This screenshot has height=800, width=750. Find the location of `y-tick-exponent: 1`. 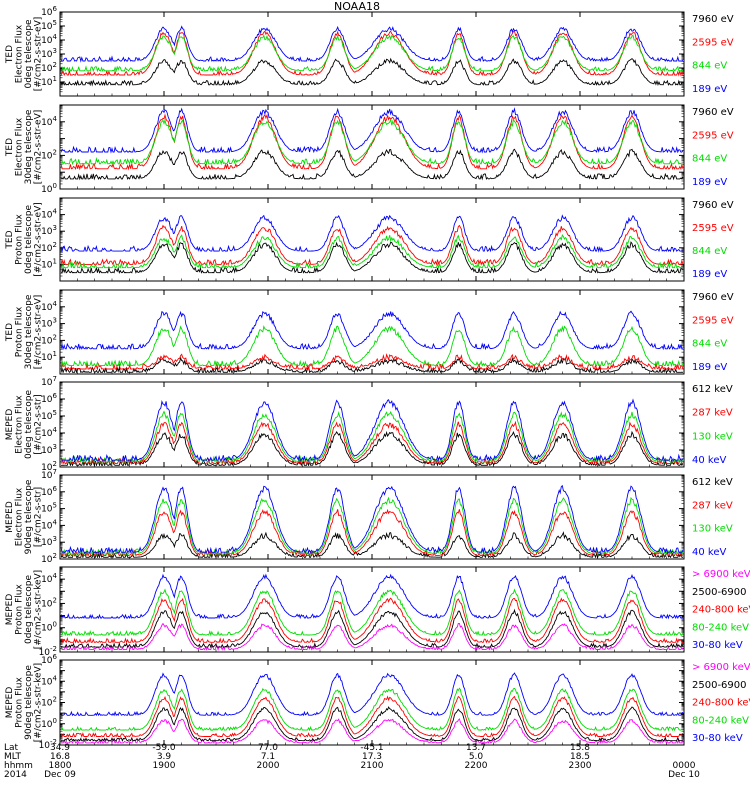

y-tick-exponent: 1 is located at coordinates (55, 354).